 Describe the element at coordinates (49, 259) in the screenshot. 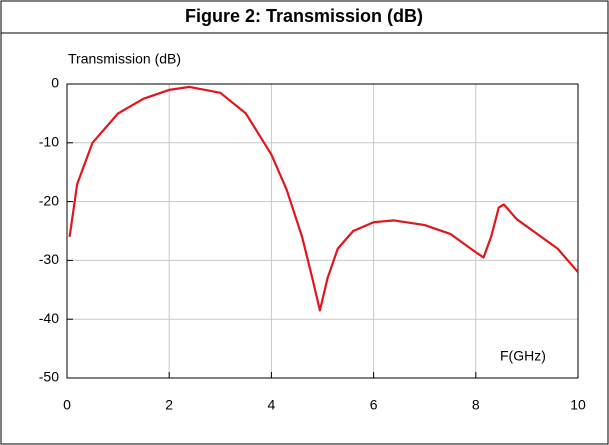

I see `y-tick-label: -30` at that location.